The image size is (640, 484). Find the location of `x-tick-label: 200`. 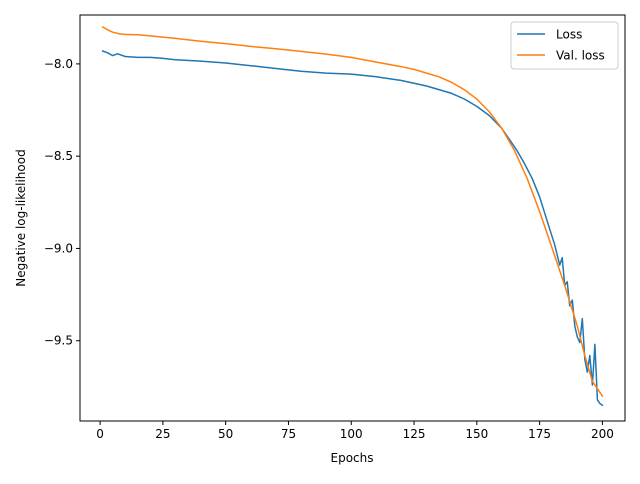

x-tick-label: 200 is located at coordinates (602, 434).